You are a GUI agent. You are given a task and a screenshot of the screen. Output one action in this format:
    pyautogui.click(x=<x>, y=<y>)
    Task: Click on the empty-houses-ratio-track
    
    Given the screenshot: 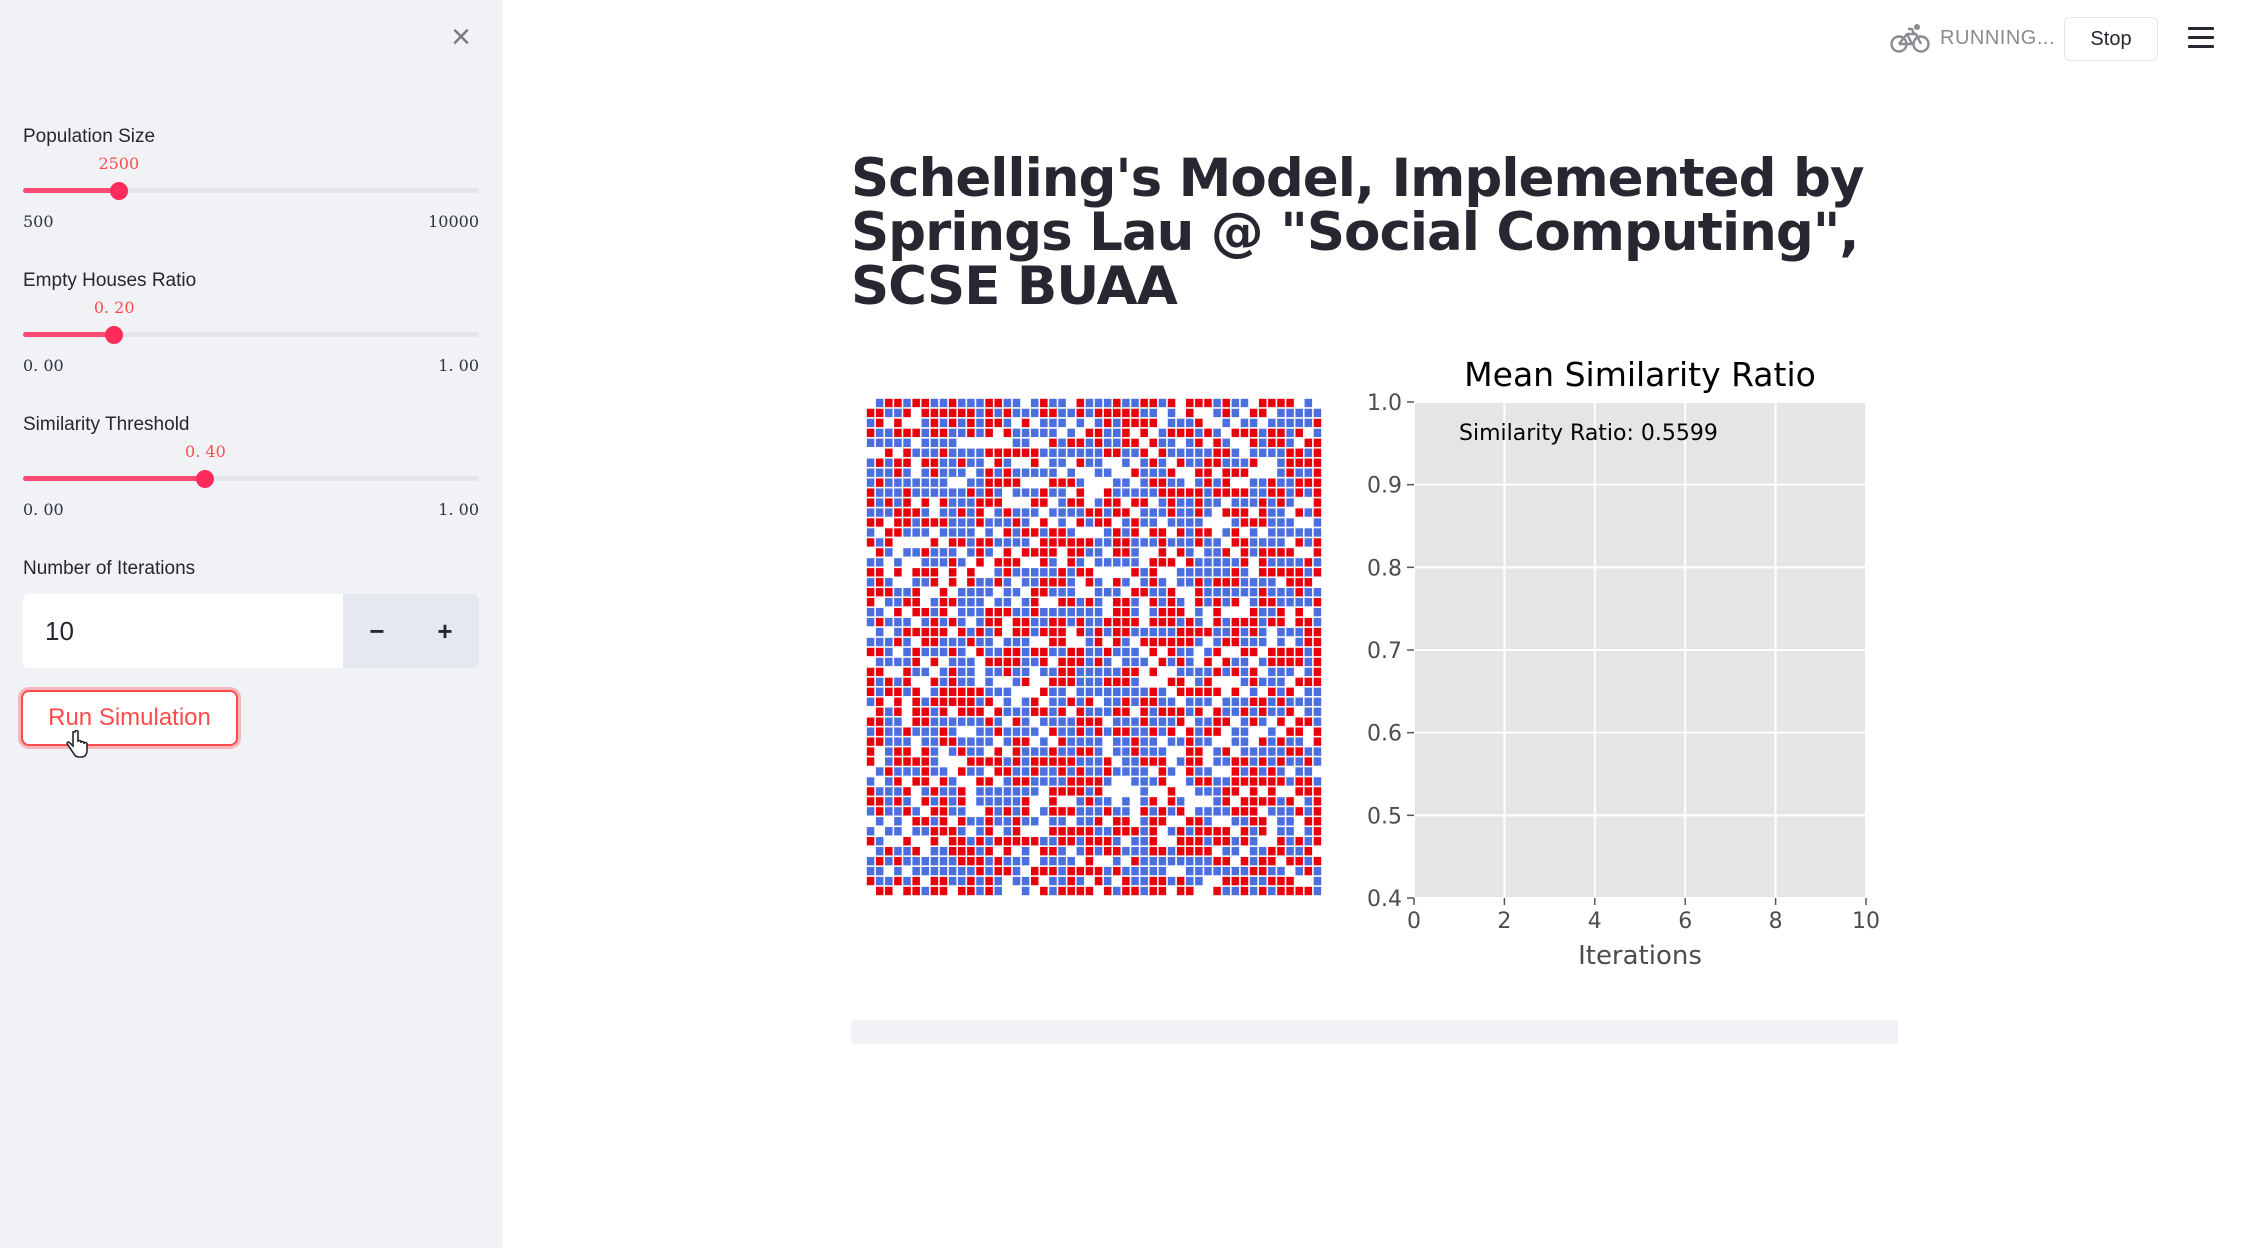 What is the action you would take?
    pyautogui.click(x=251, y=334)
    